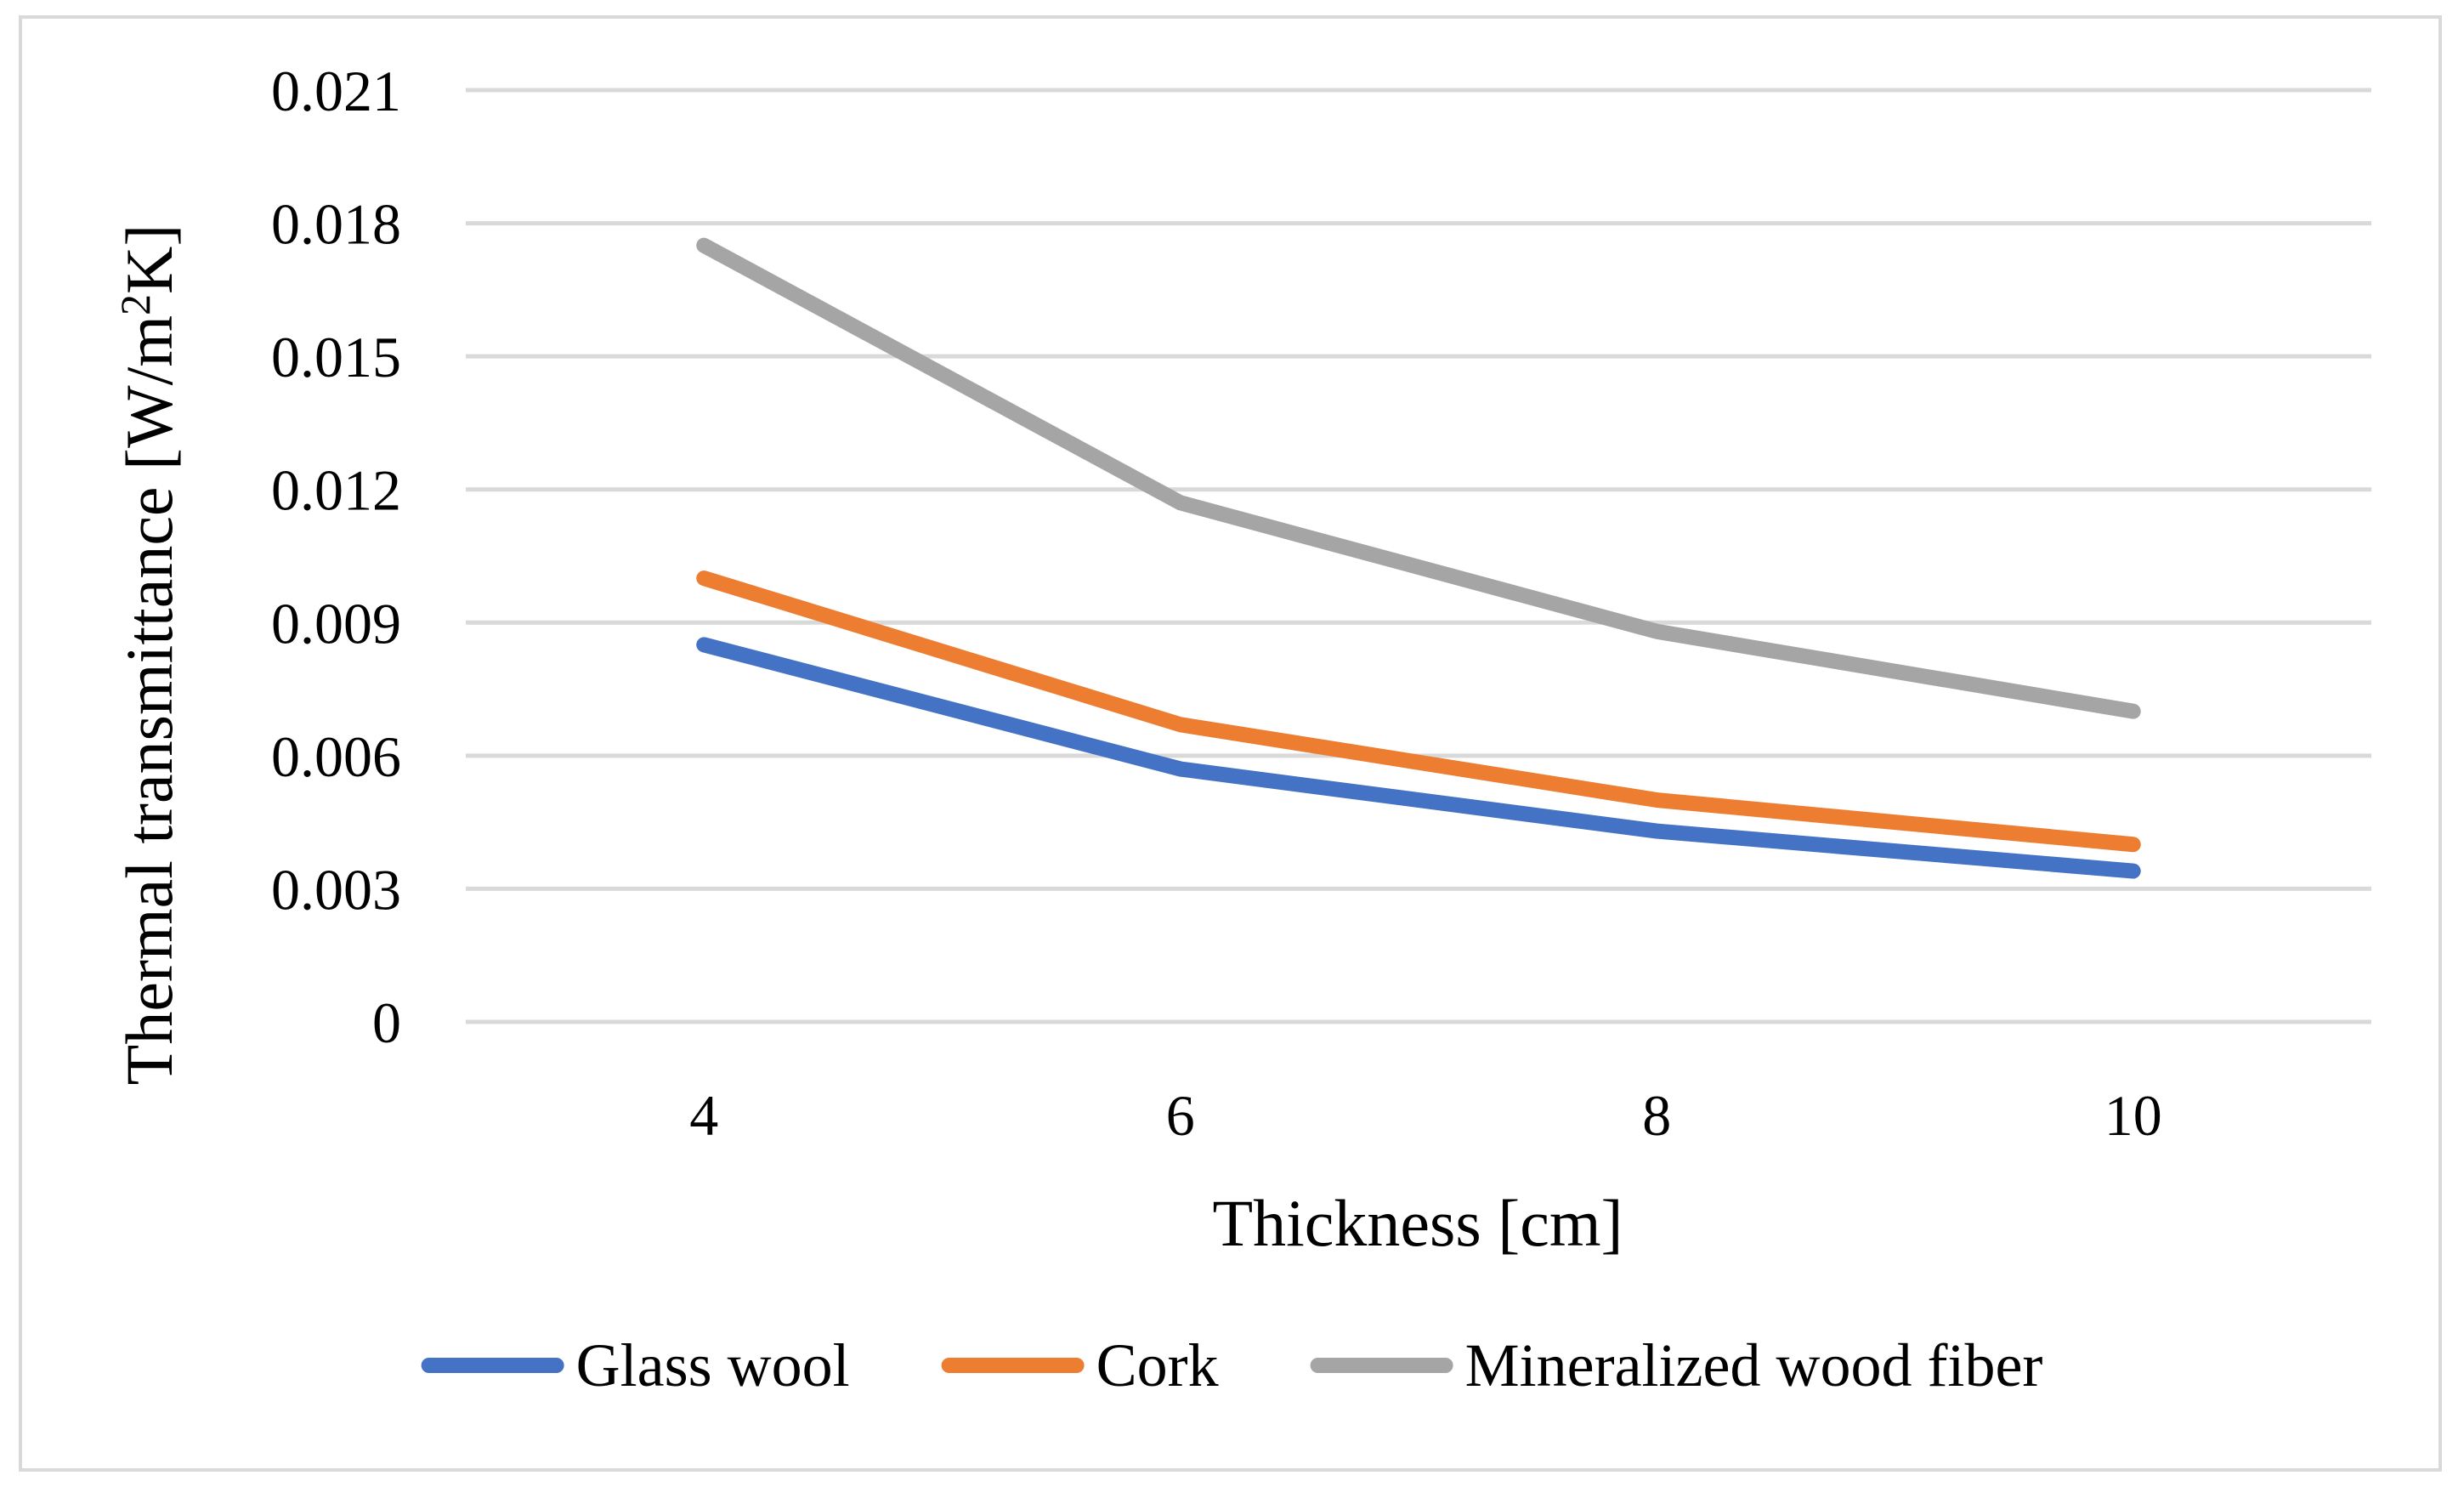 The width and height of the screenshot is (2464, 1498). I want to click on x-axis-ticks: 4 6 8 10, so click(1426, 1115).